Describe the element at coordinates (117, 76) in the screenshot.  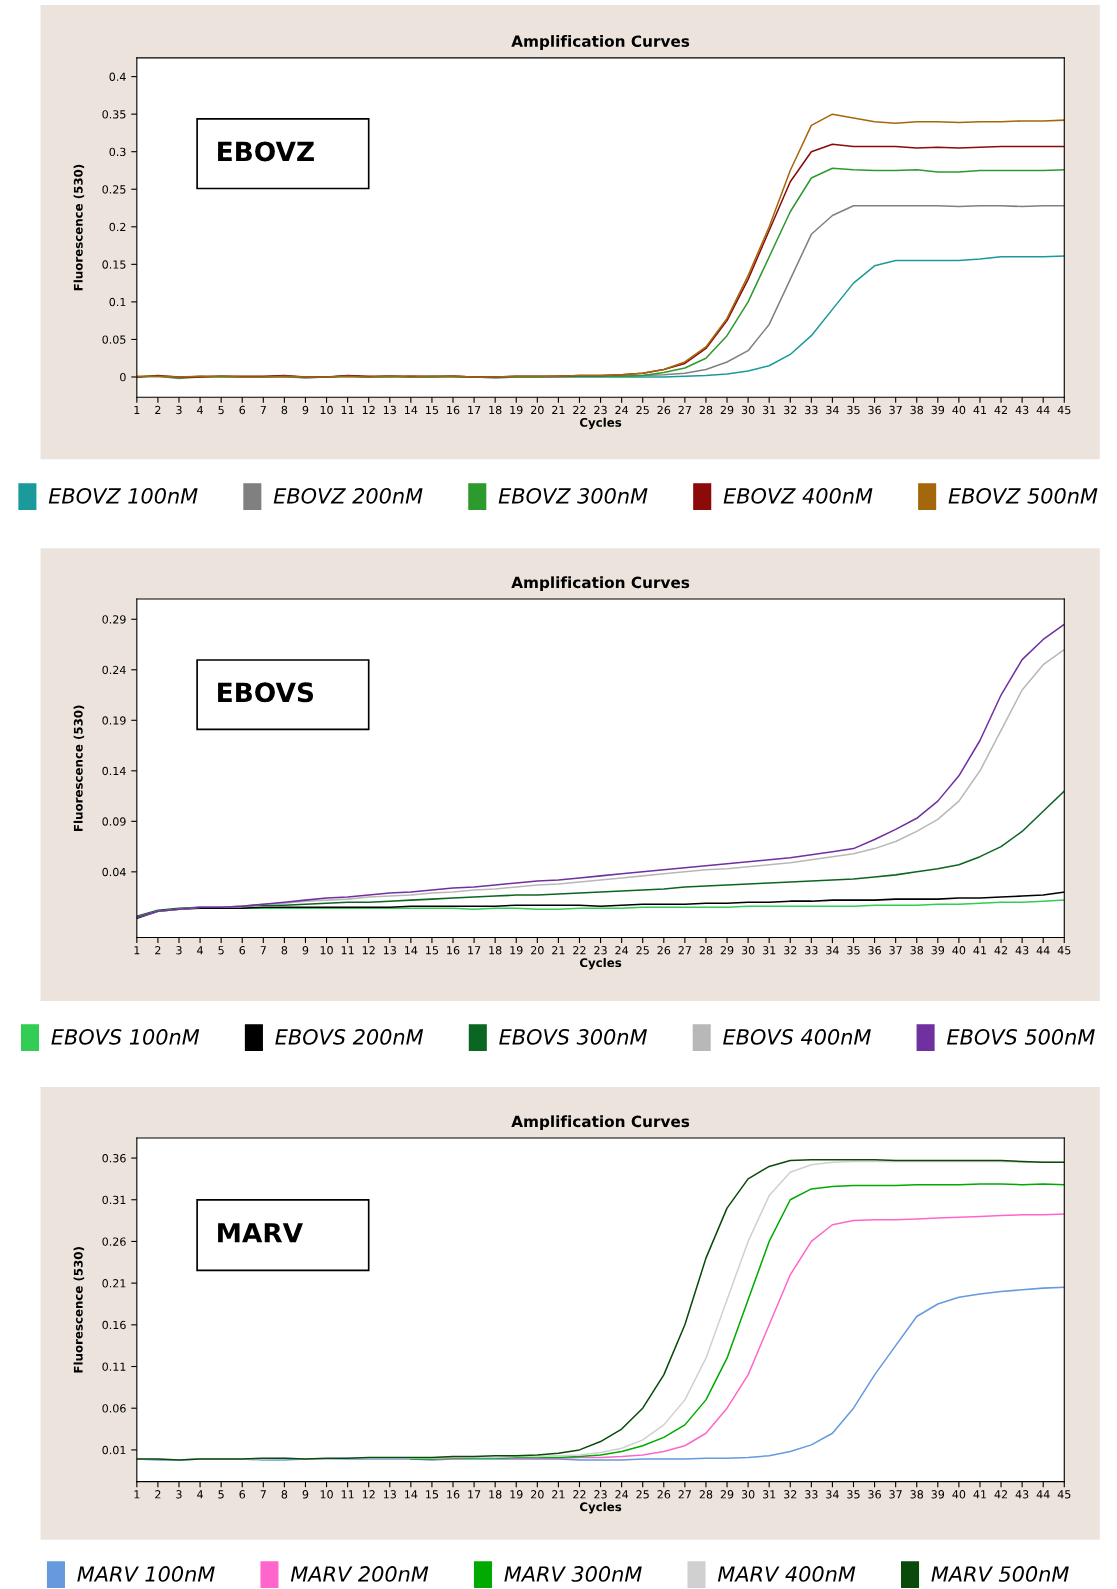
I see `y-tick-label: 0.4` at that location.